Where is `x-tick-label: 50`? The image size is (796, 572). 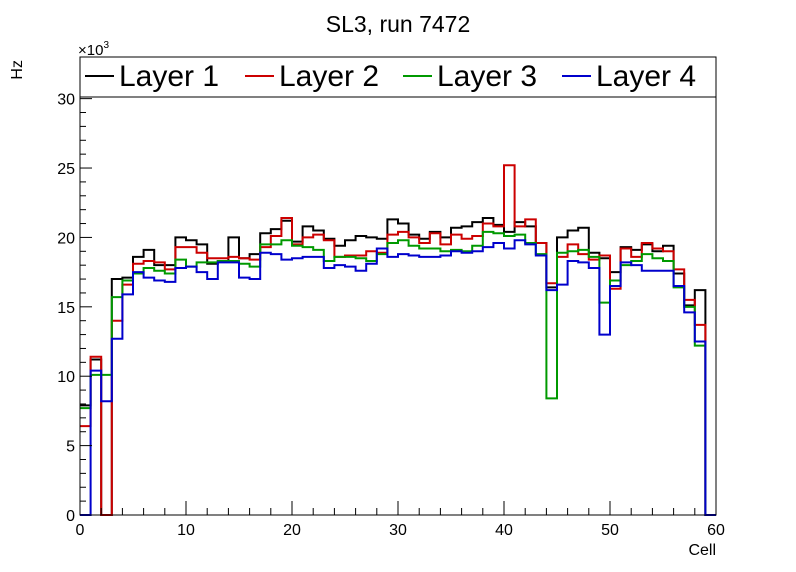 x-tick-label: 50 is located at coordinates (610, 530).